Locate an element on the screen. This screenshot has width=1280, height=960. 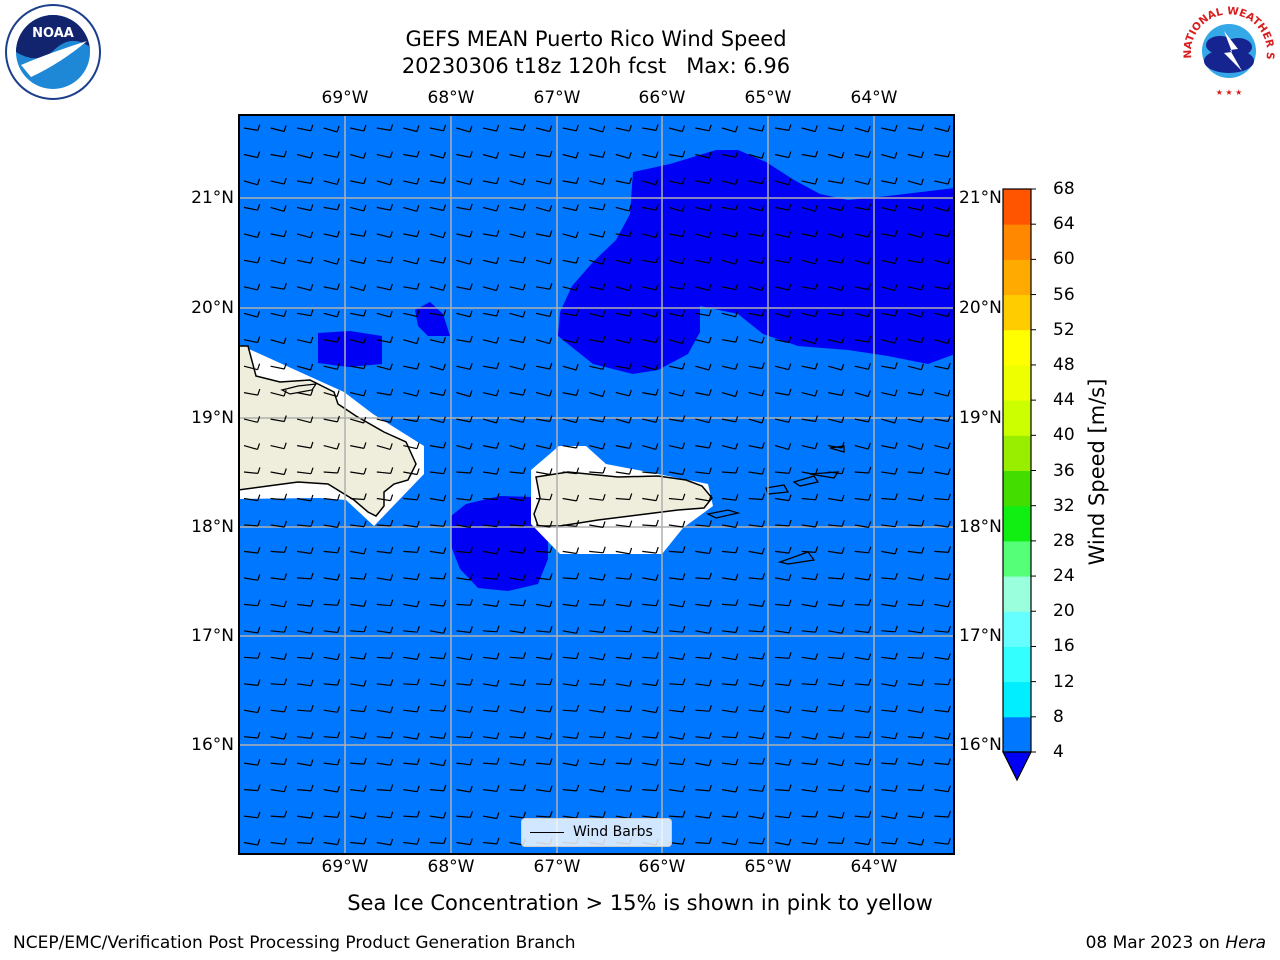
colorbar-tick-label: 64 is located at coordinates (1064, 224).